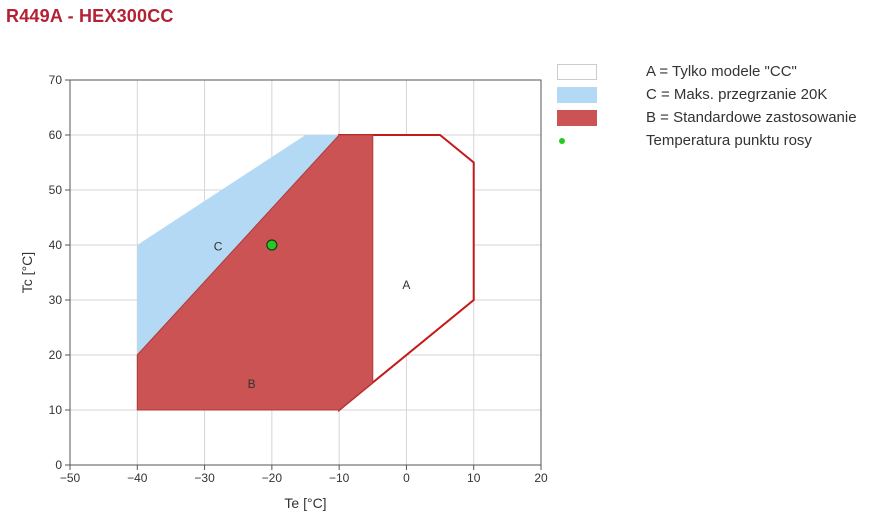 The height and width of the screenshot is (520, 877). Describe the element at coordinates (721, 71) in the screenshot. I see `legend-label-a: A = Tylko modele "CC"` at that location.